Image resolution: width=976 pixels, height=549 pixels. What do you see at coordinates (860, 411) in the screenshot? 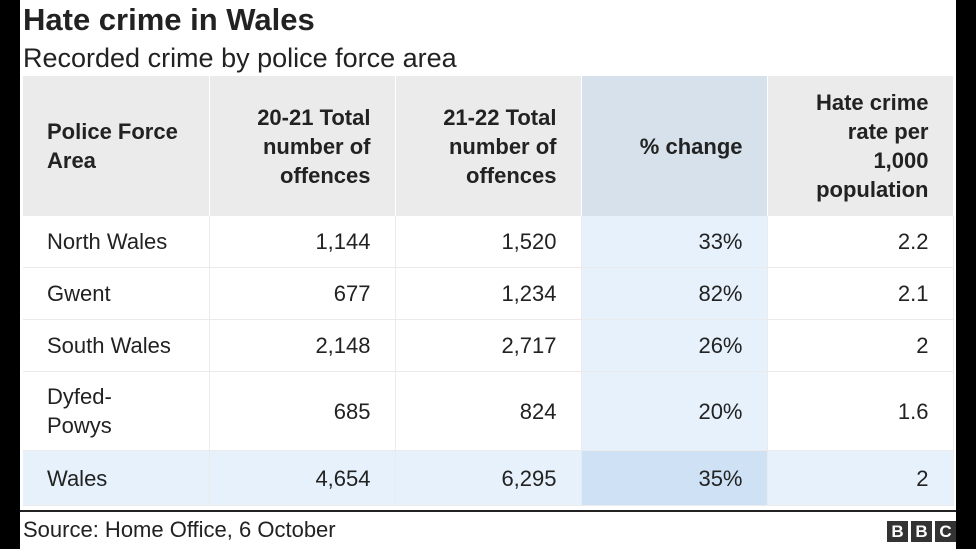
I see `table-cell-rate: 1.6` at bounding box center [860, 411].